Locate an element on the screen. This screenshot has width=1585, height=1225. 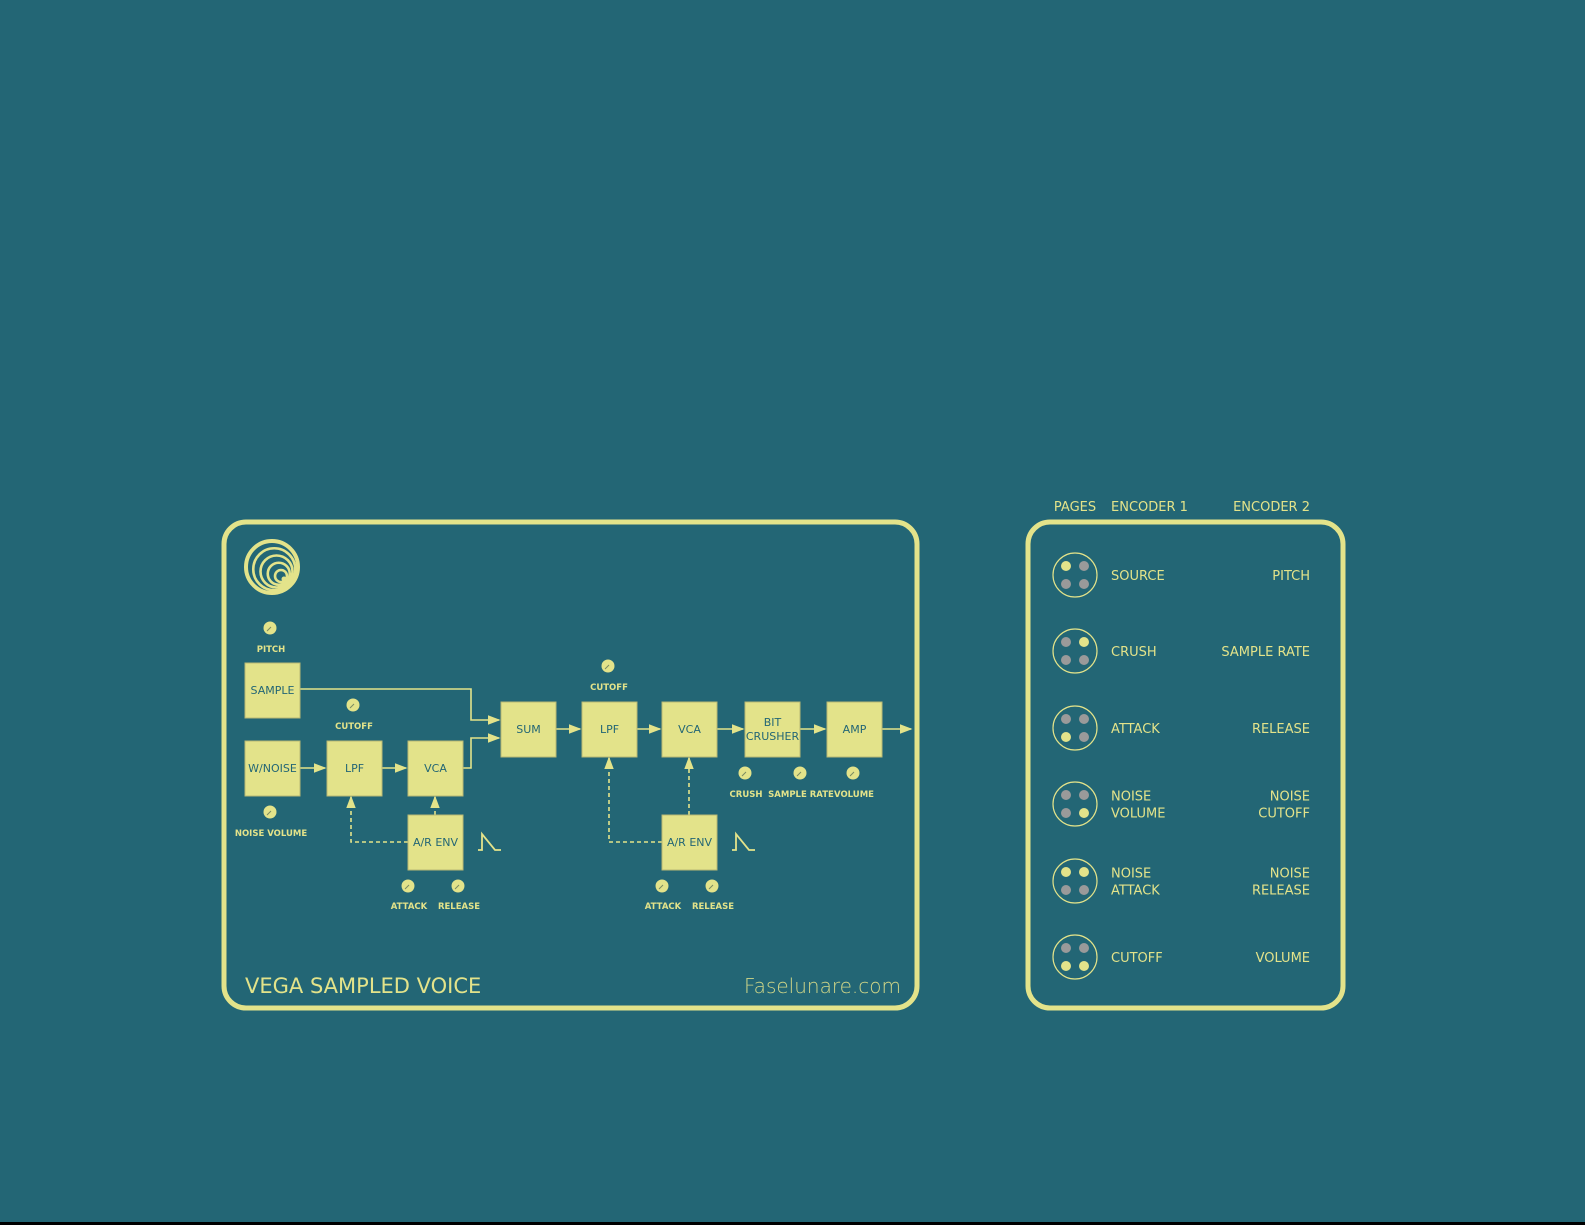
knob-label: CRUSH is located at coordinates (746, 795).